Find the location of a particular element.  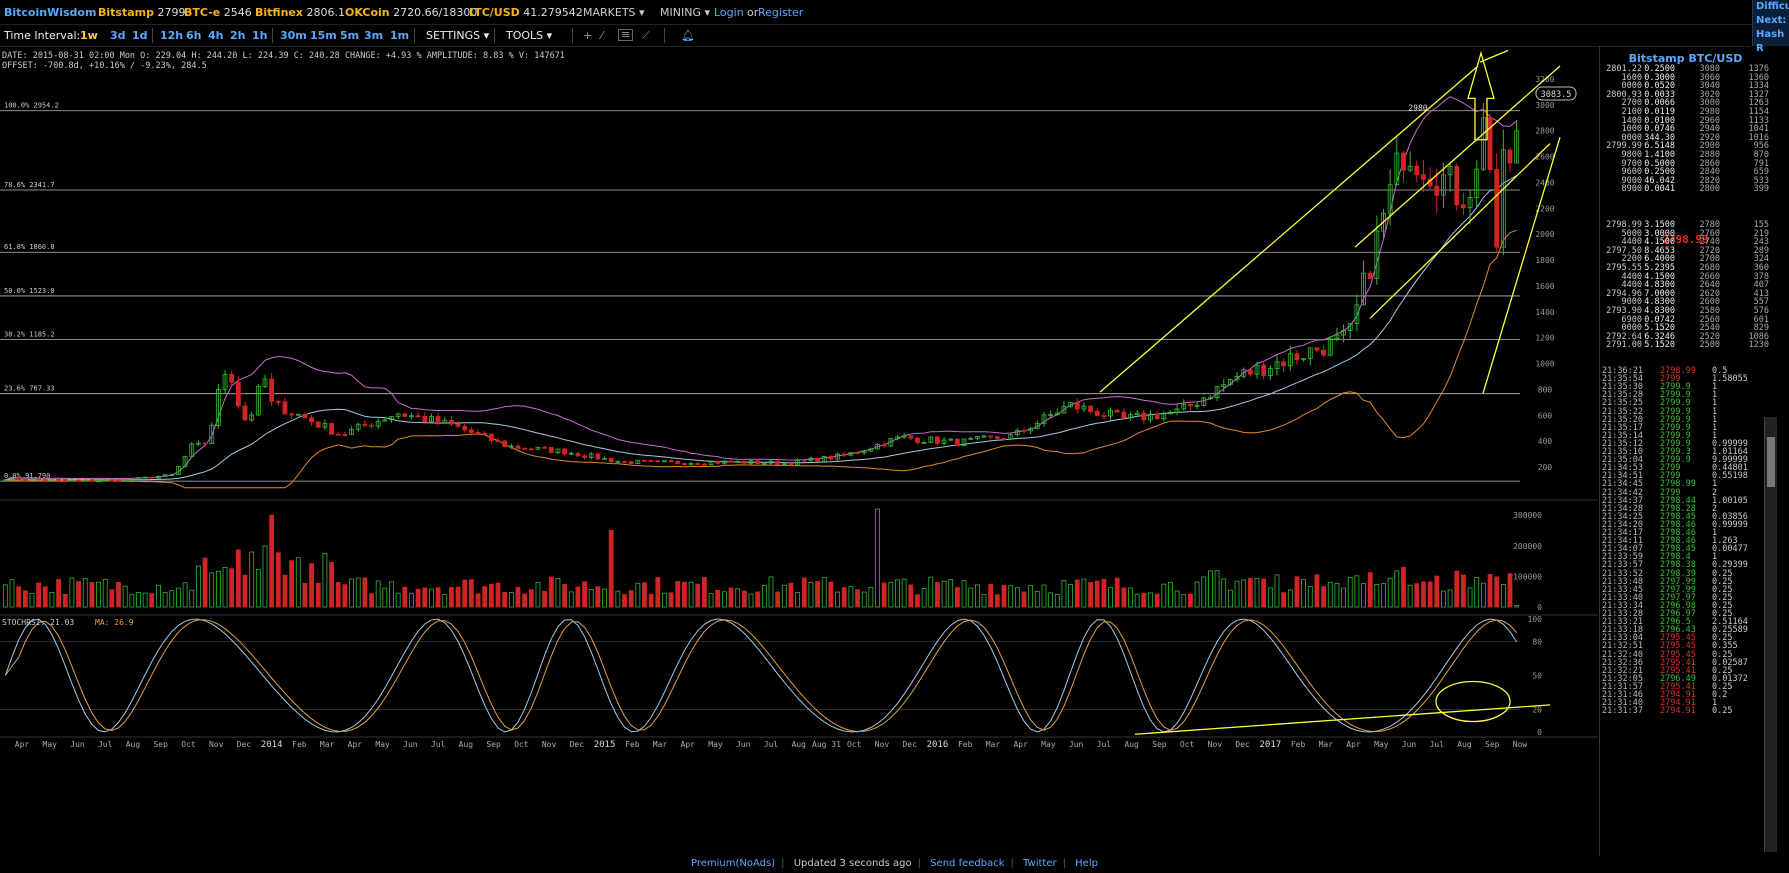

stochrsi-d is located at coordinates (761, 676).